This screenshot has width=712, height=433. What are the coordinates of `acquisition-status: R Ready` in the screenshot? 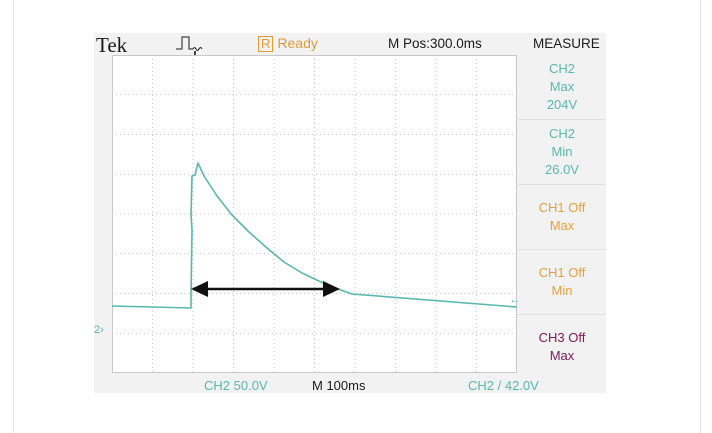 It's located at (288, 43).